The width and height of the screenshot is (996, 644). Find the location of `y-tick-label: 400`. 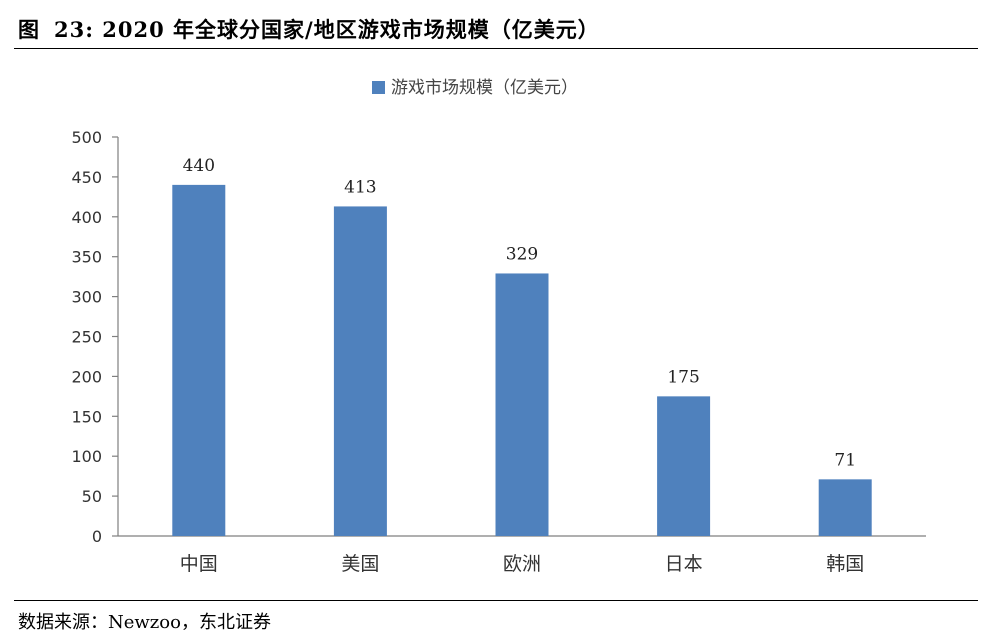

y-tick-label: 400 is located at coordinates (86, 217).